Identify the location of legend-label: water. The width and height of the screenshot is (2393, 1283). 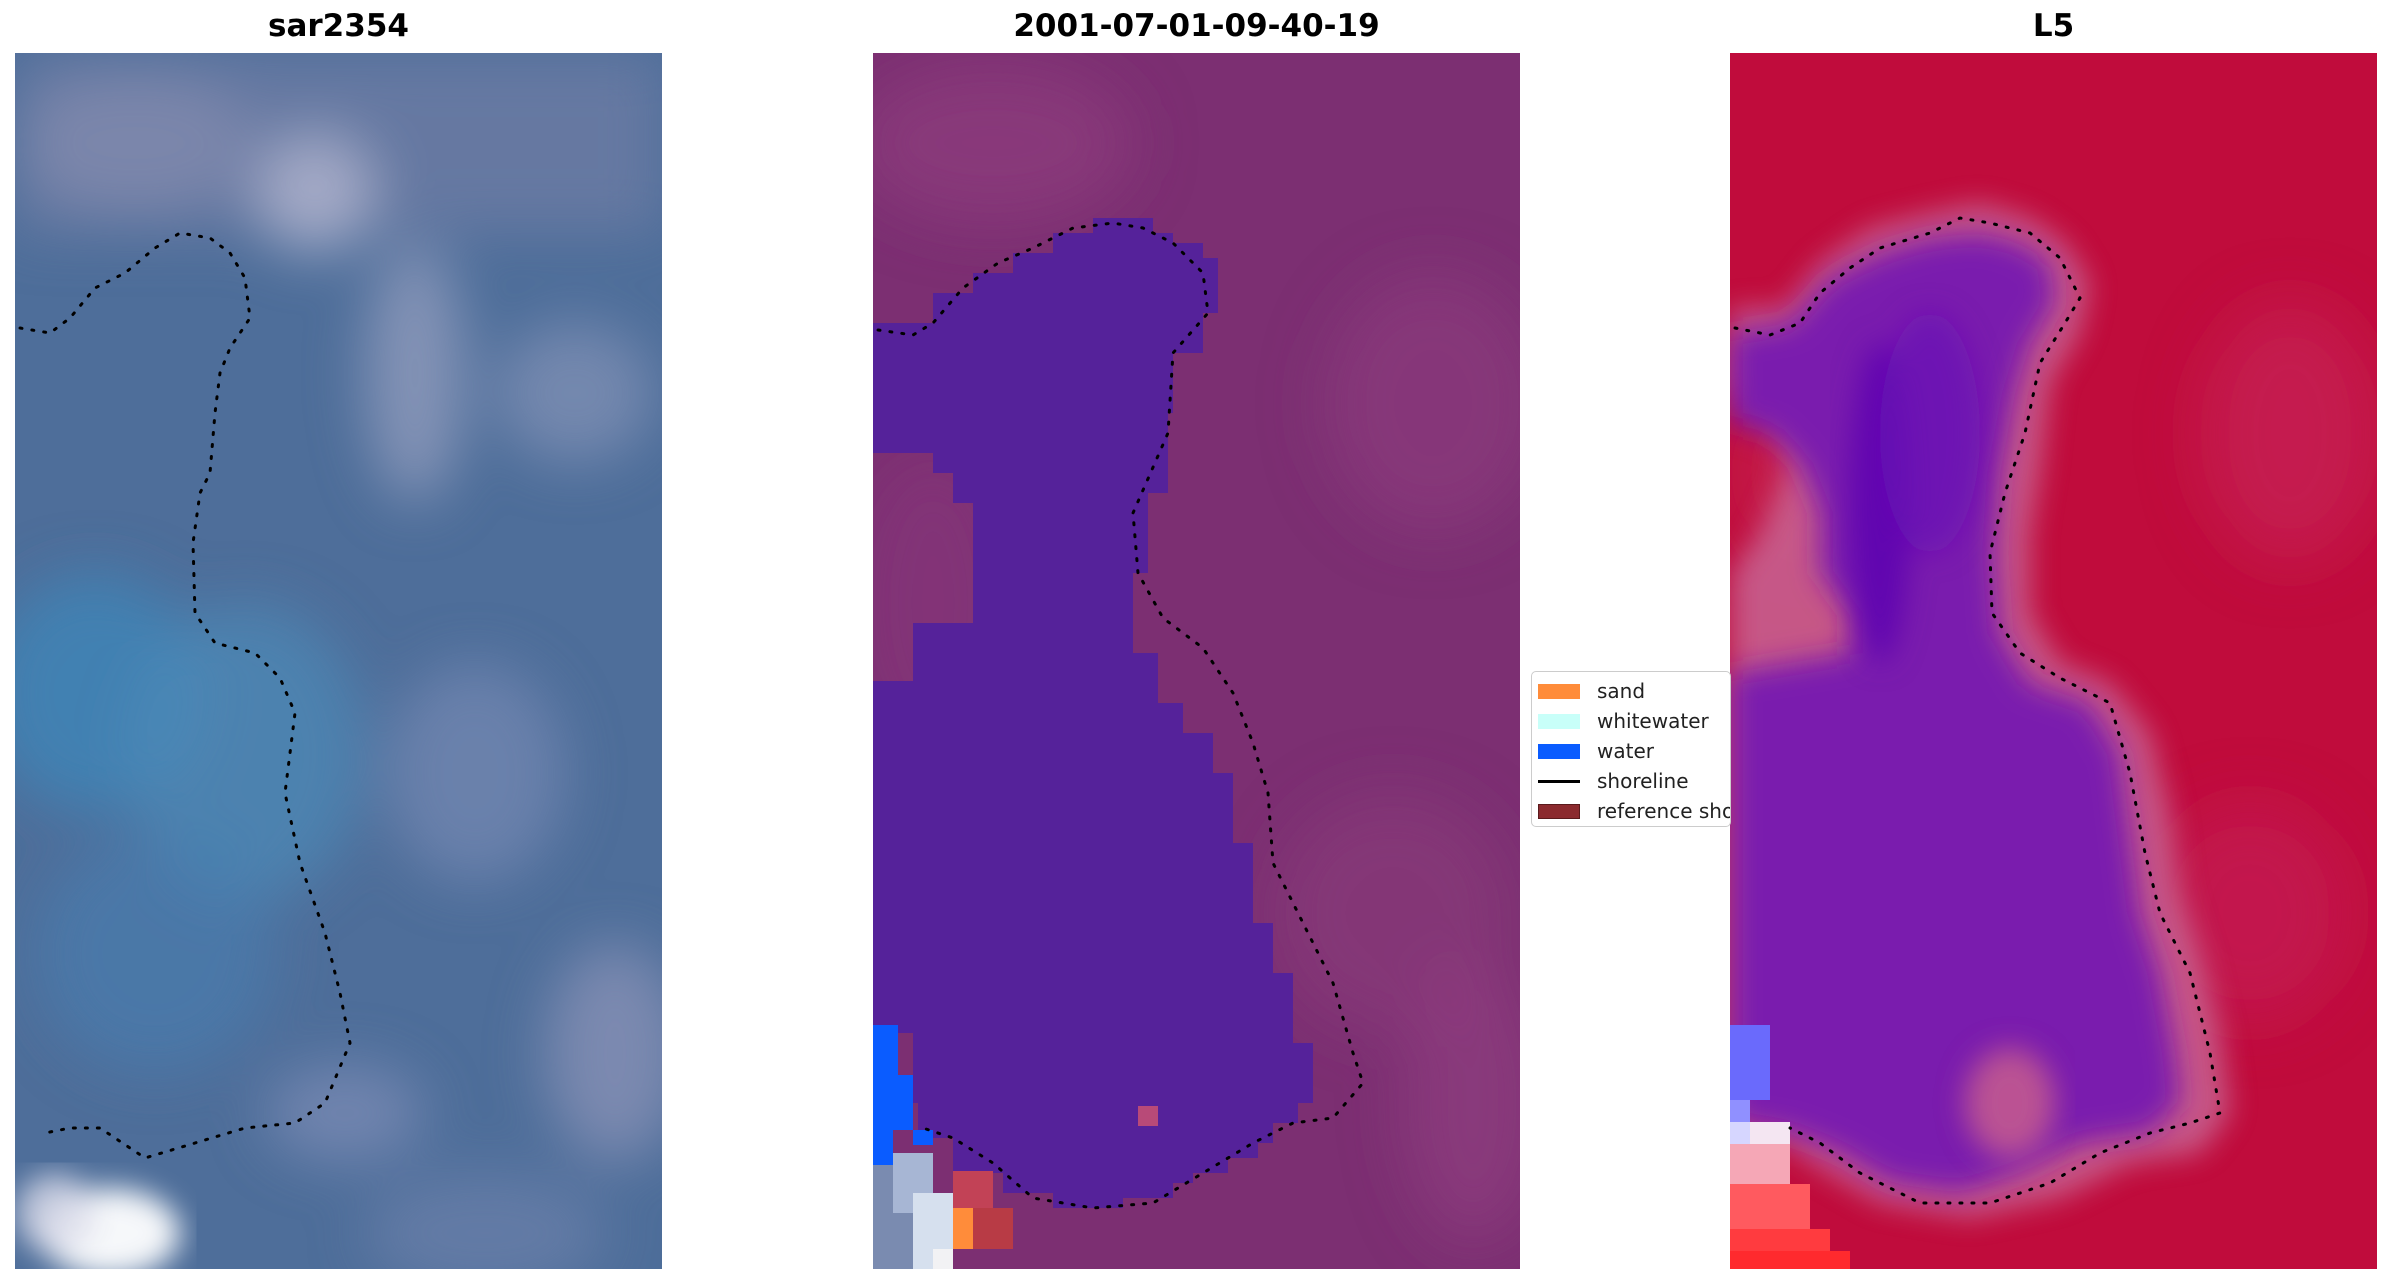
(1625, 751).